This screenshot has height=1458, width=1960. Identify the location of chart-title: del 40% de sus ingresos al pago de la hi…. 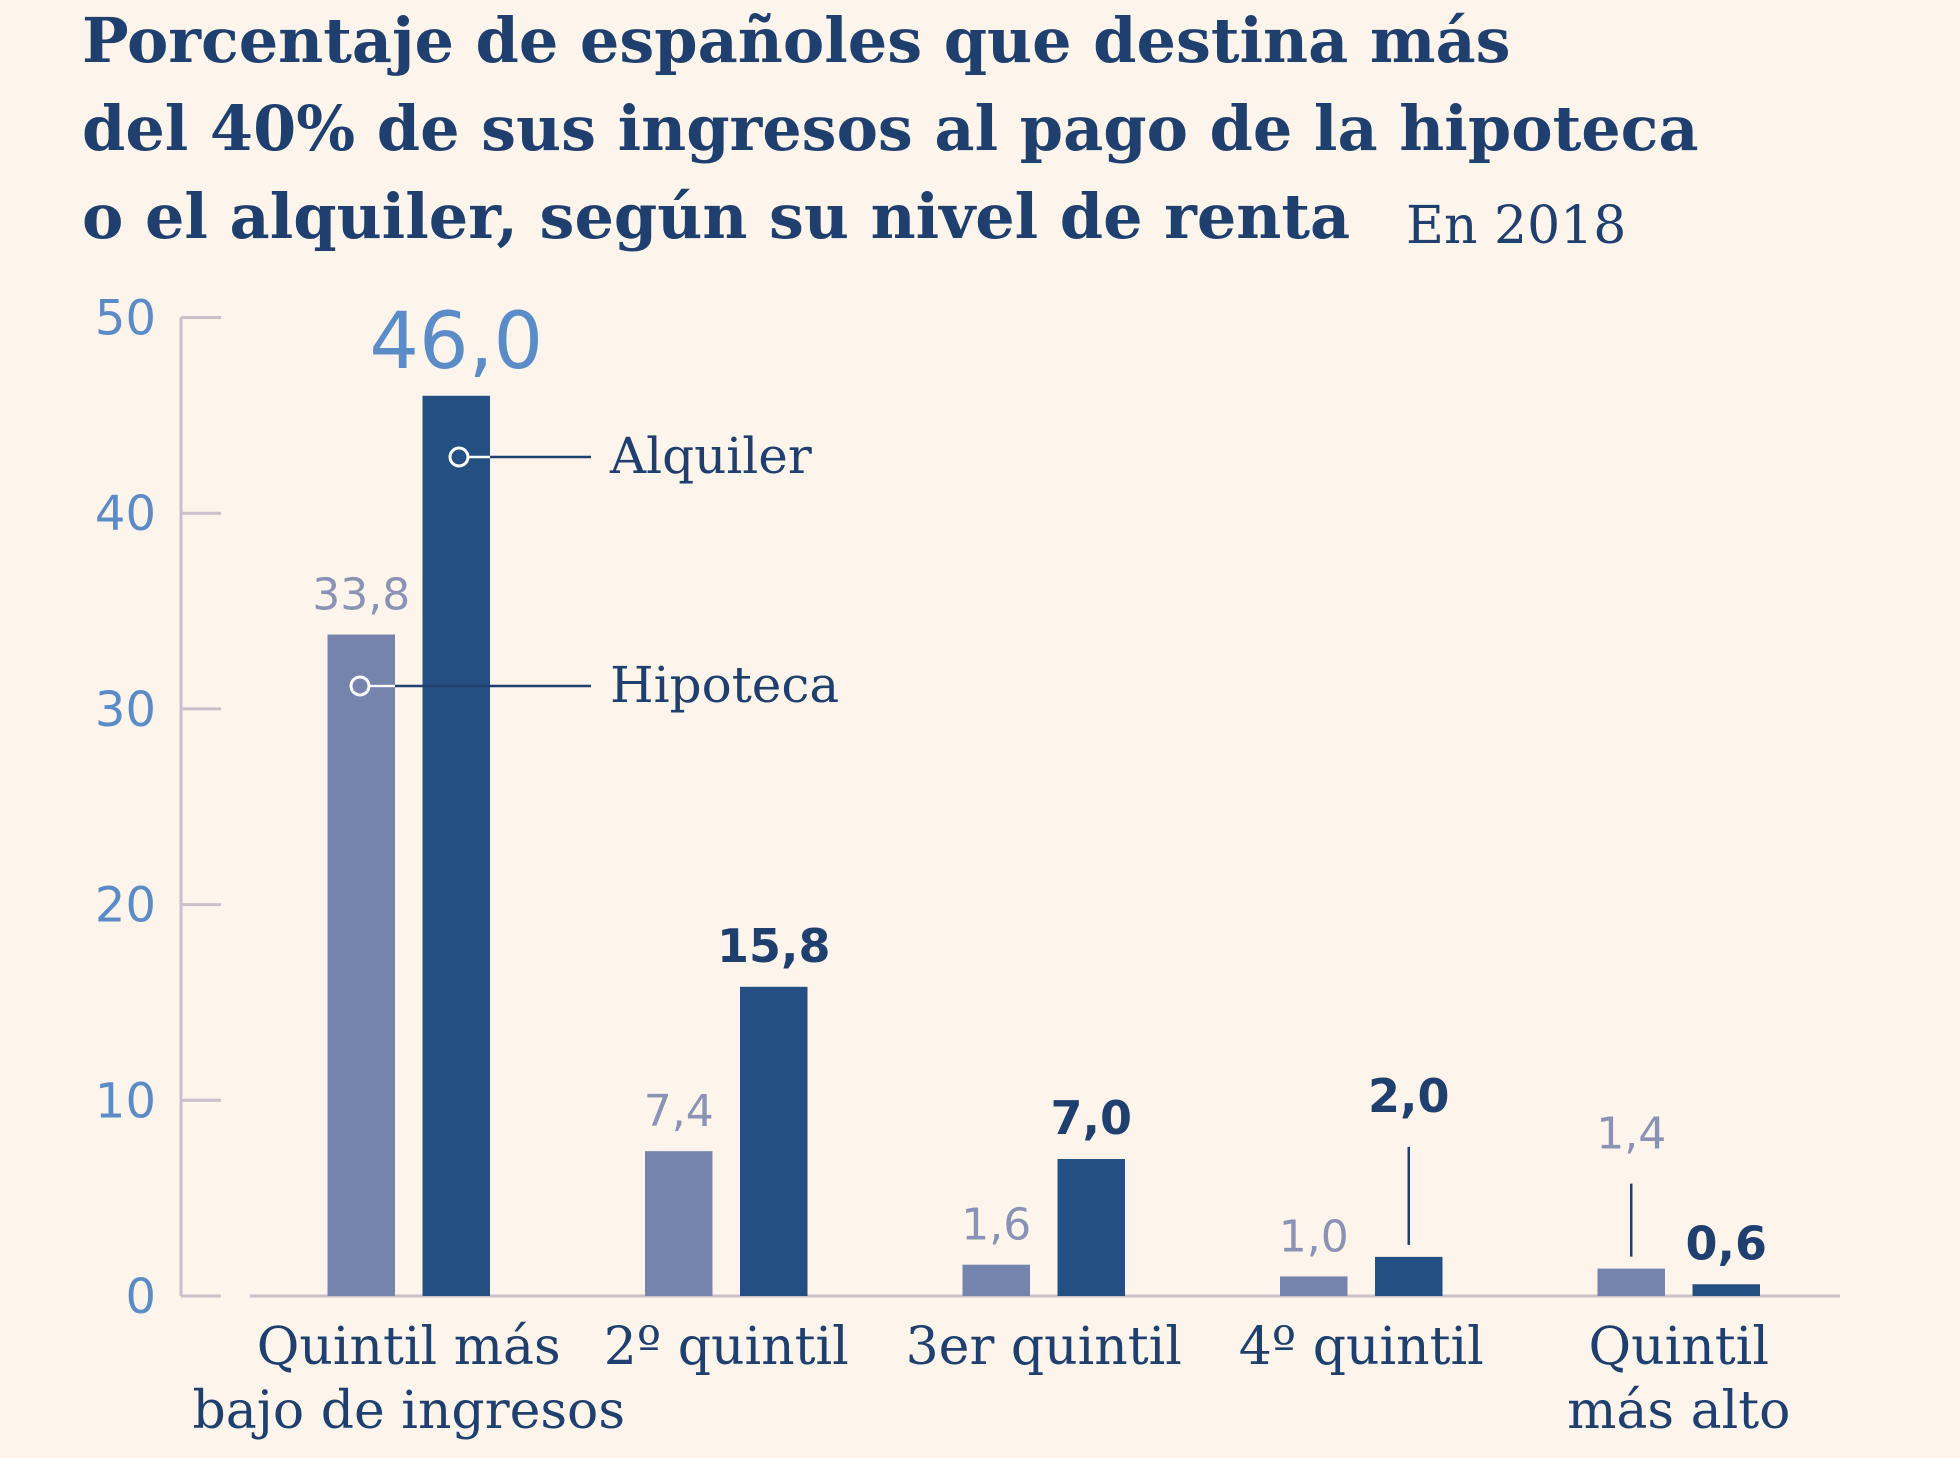
(890, 128).